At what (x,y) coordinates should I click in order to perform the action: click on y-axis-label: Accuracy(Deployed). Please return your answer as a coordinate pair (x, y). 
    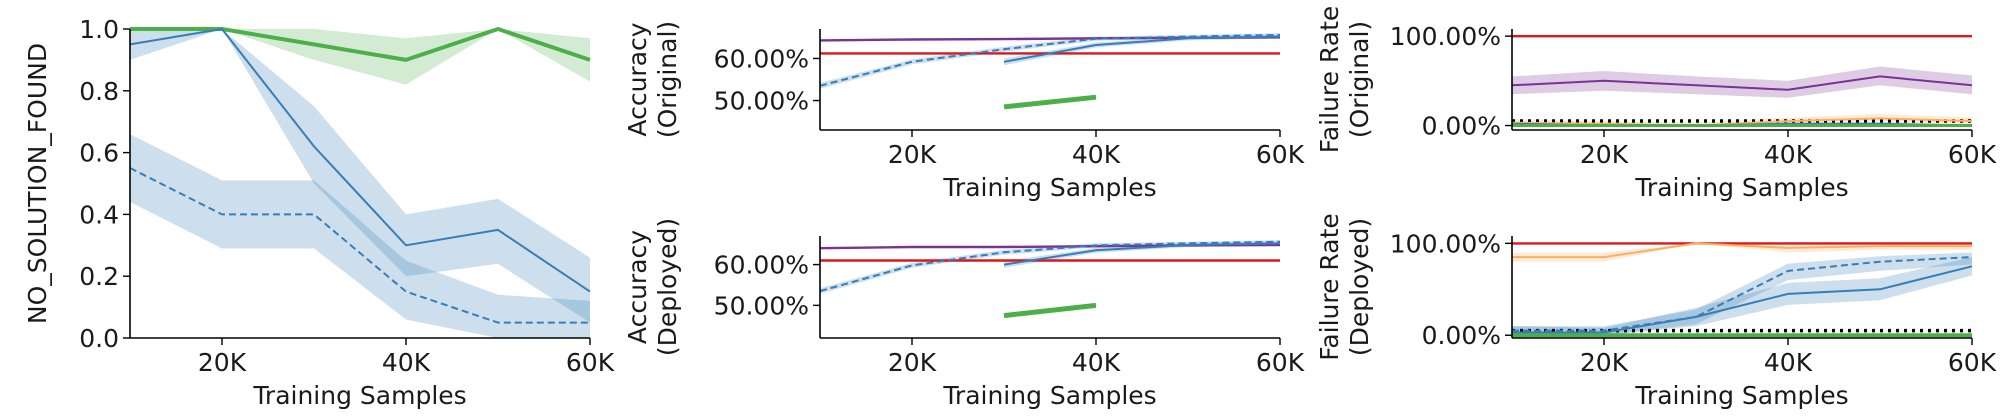
    Looking at the image, I should click on (652, 287).